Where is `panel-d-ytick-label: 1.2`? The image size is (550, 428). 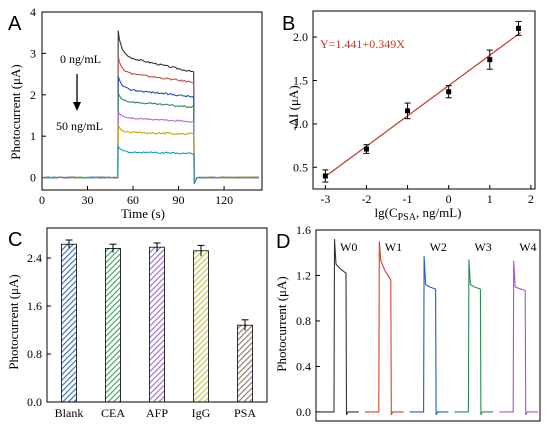
panel-d-ytick-label: 1.2 is located at coordinates (303, 275).